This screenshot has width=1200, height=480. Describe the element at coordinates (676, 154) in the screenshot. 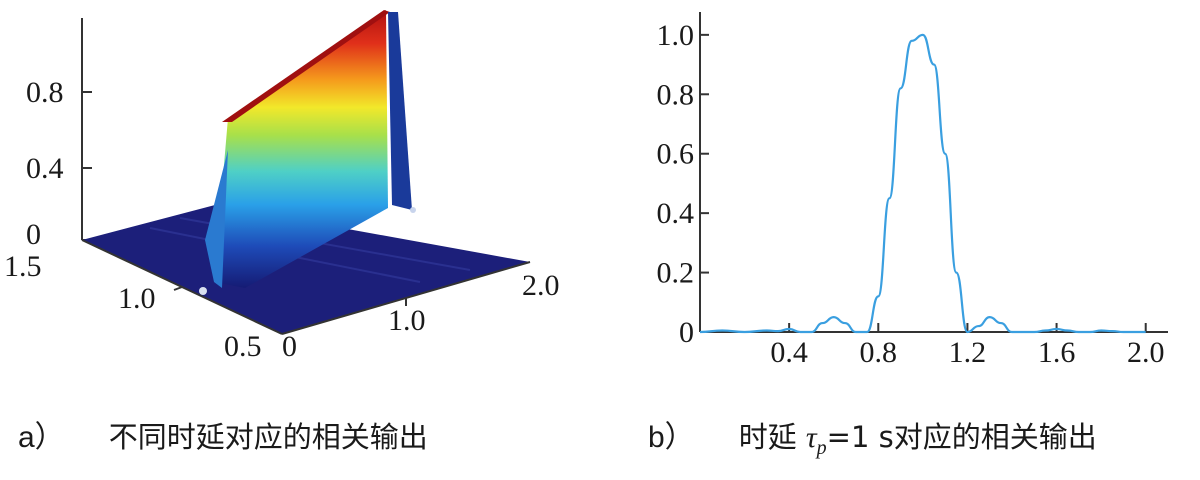

I see `y-tick-label: 0.6` at that location.